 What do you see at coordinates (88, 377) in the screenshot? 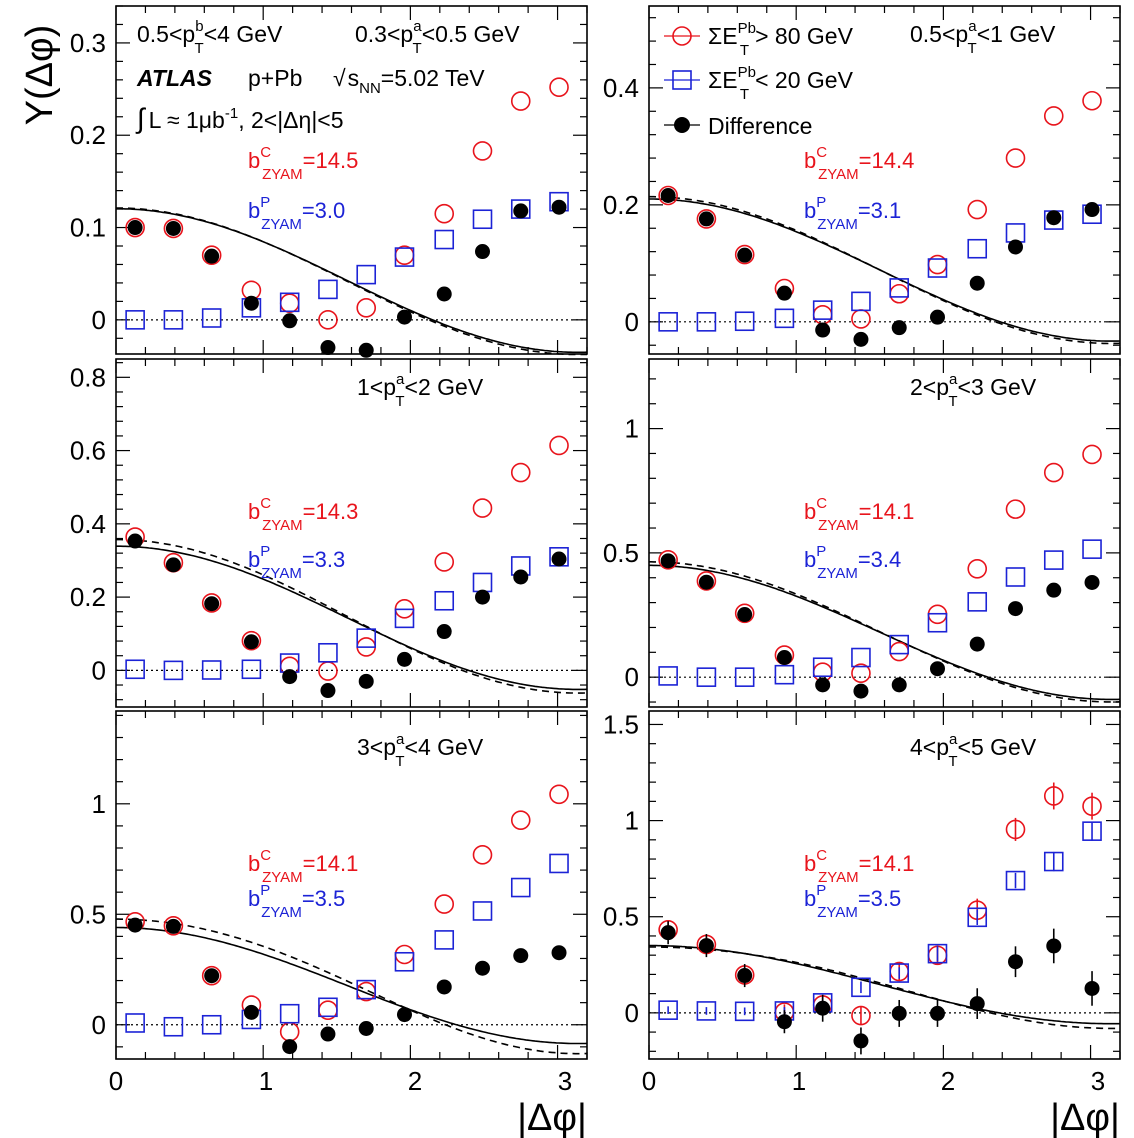
I see `y-tick-label: 0.8` at bounding box center [88, 377].